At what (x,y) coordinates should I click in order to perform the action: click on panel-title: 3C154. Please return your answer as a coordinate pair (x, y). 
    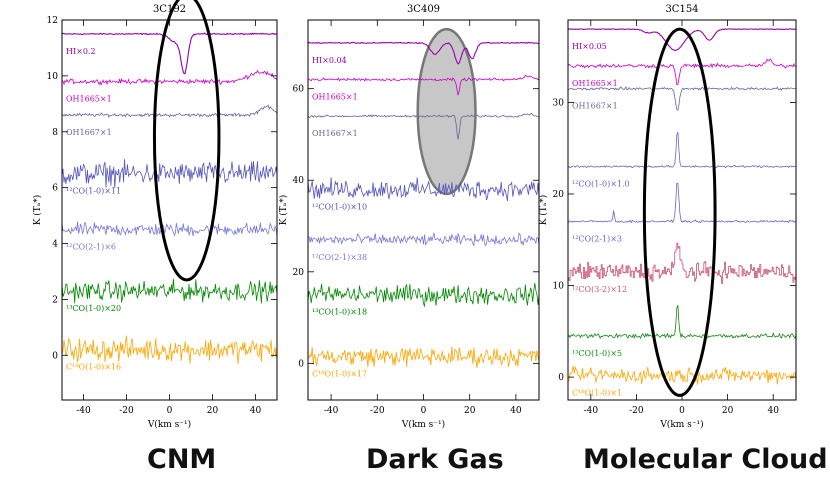
    Looking at the image, I should click on (681, 9).